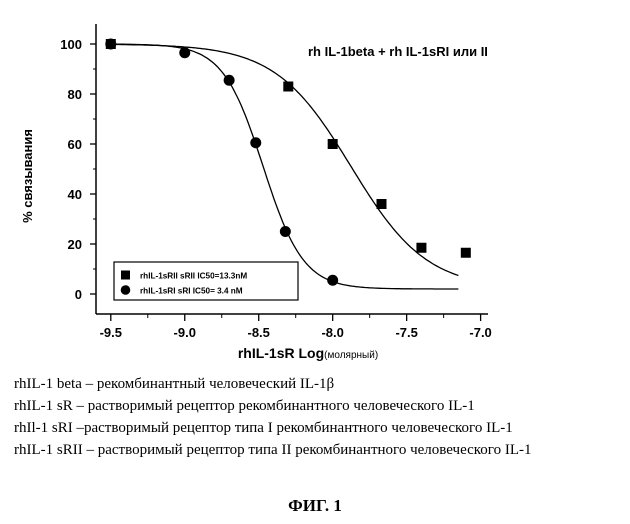 This screenshot has height=524, width=630. What do you see at coordinates (259, 332) in the screenshot?
I see `x-tick-label: -8.5` at bounding box center [259, 332].